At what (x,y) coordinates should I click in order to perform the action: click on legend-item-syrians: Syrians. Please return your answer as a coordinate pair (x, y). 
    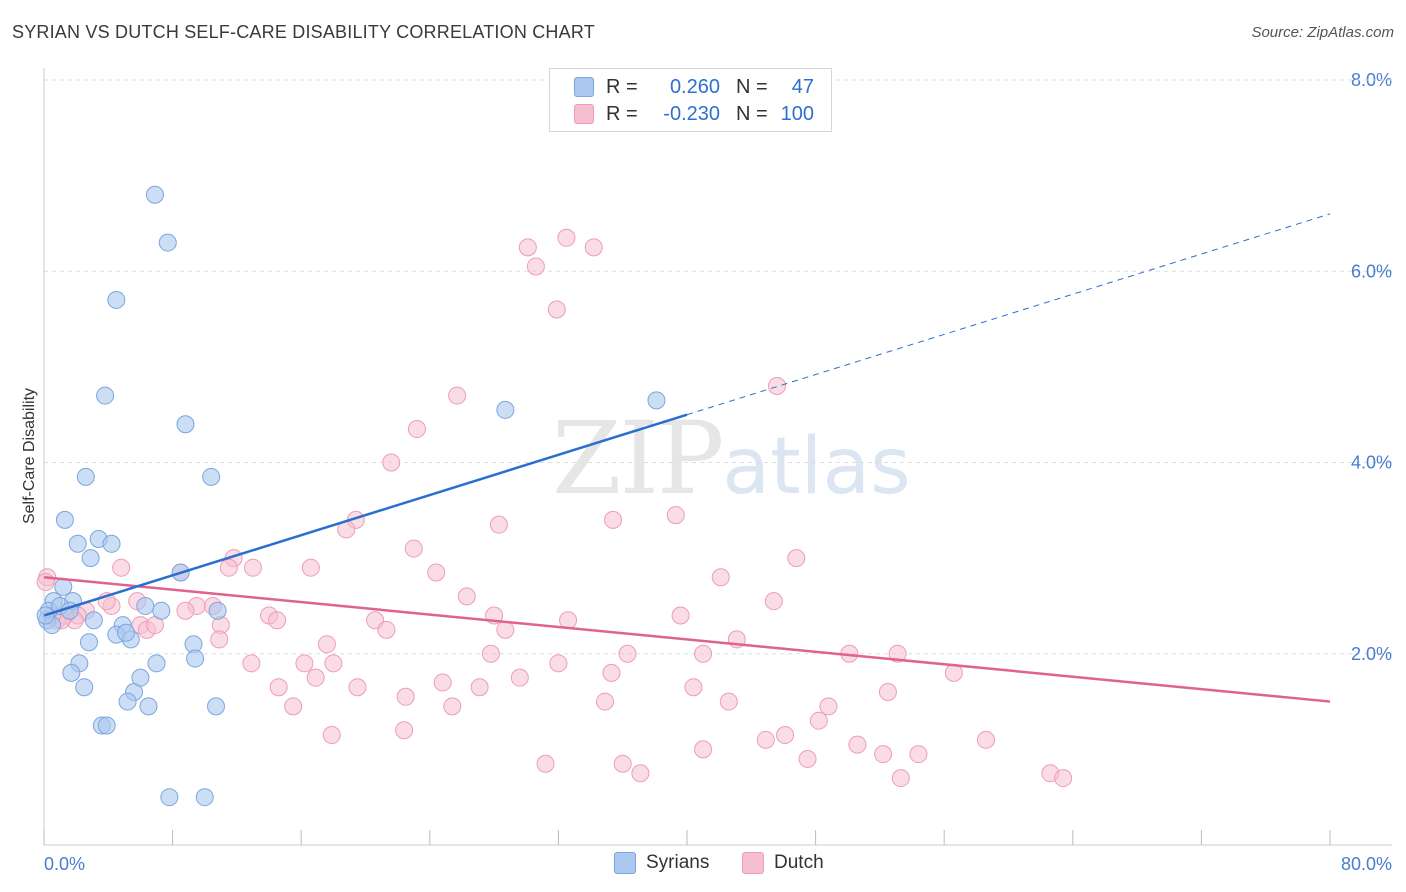
    Looking at the image, I should click on (661, 863).